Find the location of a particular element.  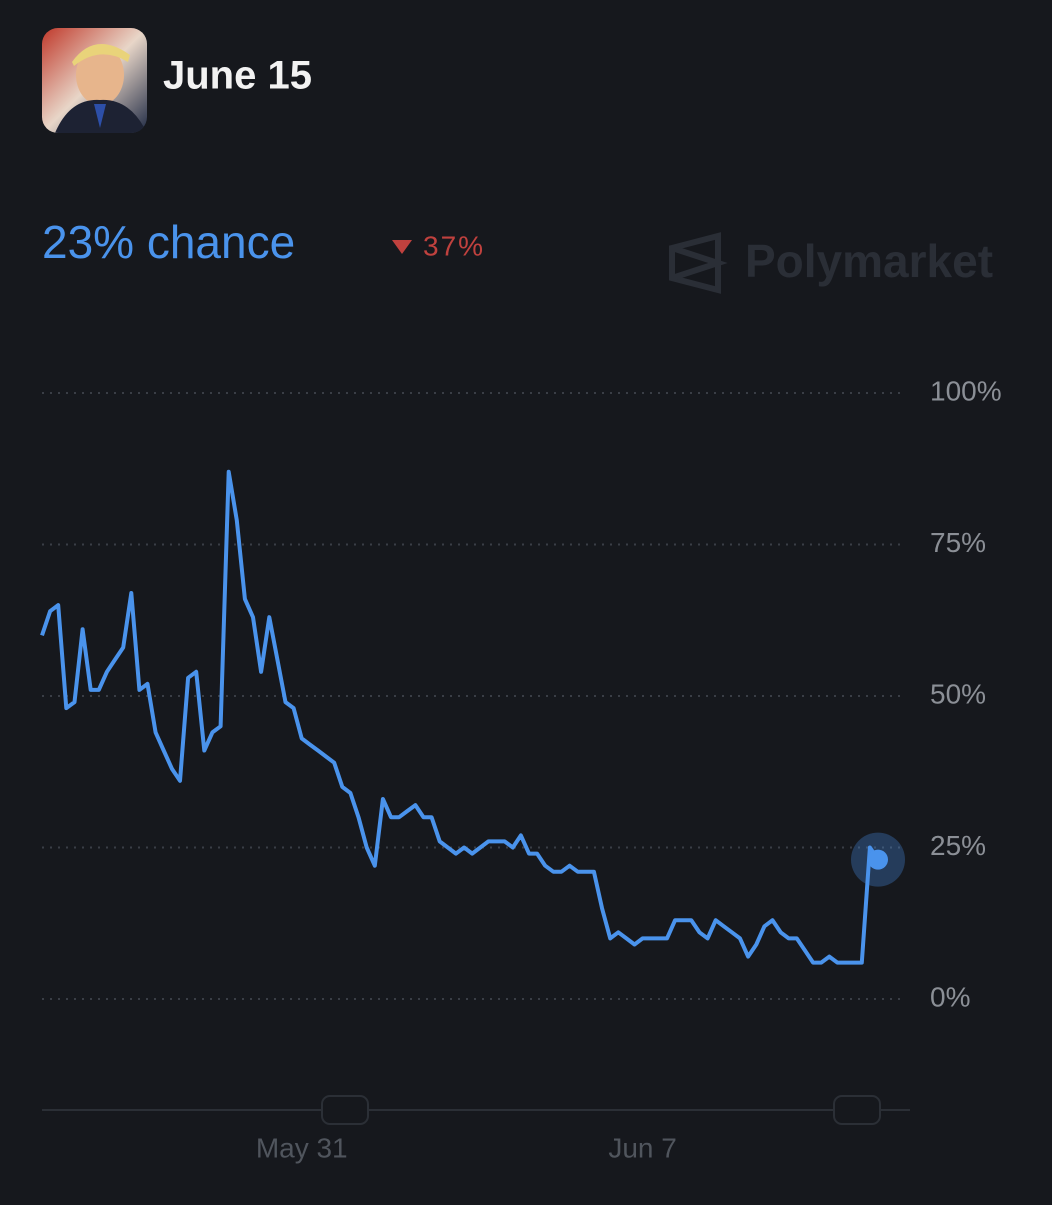

x-tick-label: Jun 7 is located at coordinates (642, 1147).